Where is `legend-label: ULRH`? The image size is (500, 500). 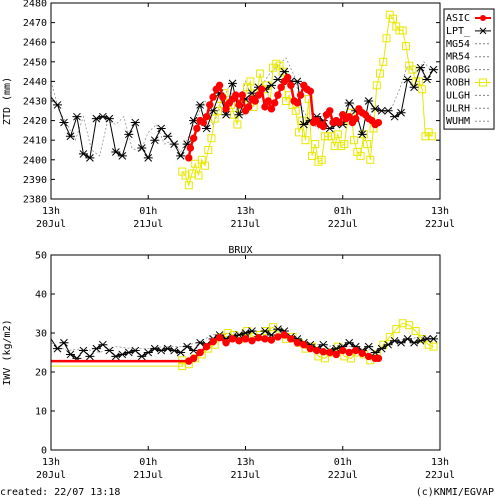 legend-label: ULRH is located at coordinates (458, 108).